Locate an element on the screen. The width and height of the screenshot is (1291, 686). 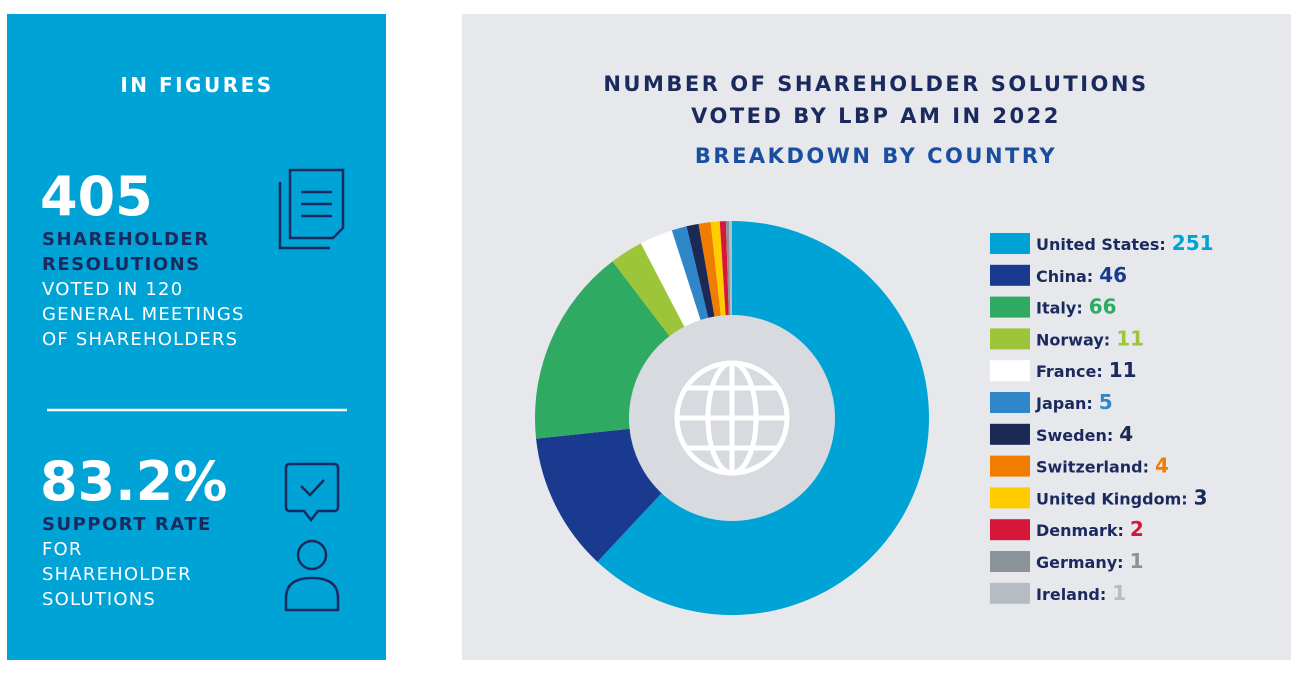
legend-entry: Norway: 11 is located at coordinates (1090, 338).